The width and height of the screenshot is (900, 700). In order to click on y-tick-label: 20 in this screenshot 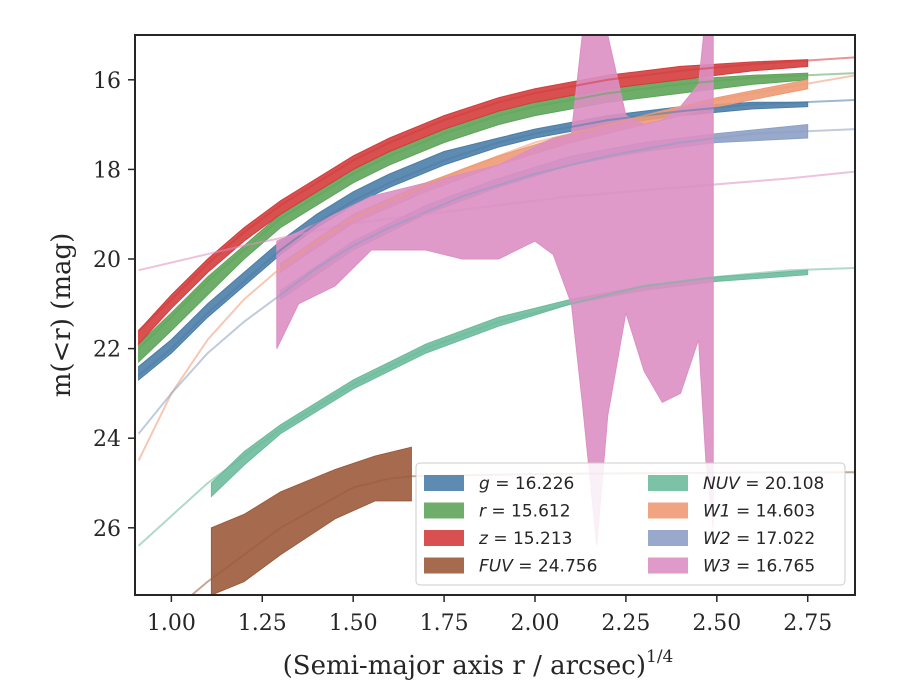, I will do `click(107, 260)`.